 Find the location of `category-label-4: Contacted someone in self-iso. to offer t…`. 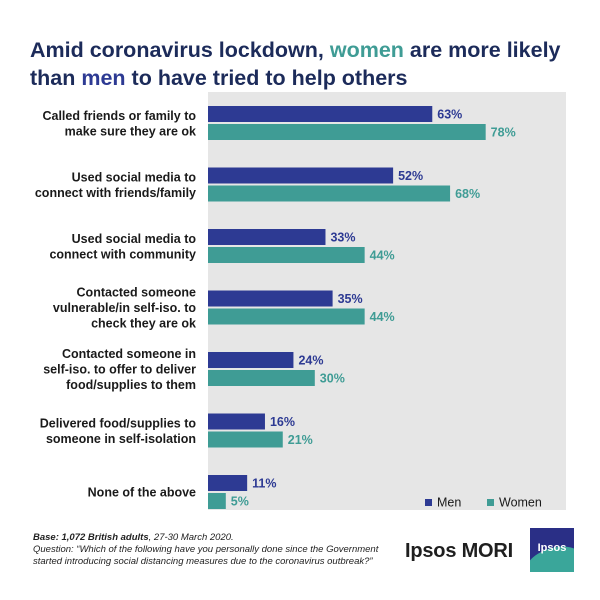

category-label-4: Contacted someone in self-iso. to offer t… is located at coordinates (119, 369).